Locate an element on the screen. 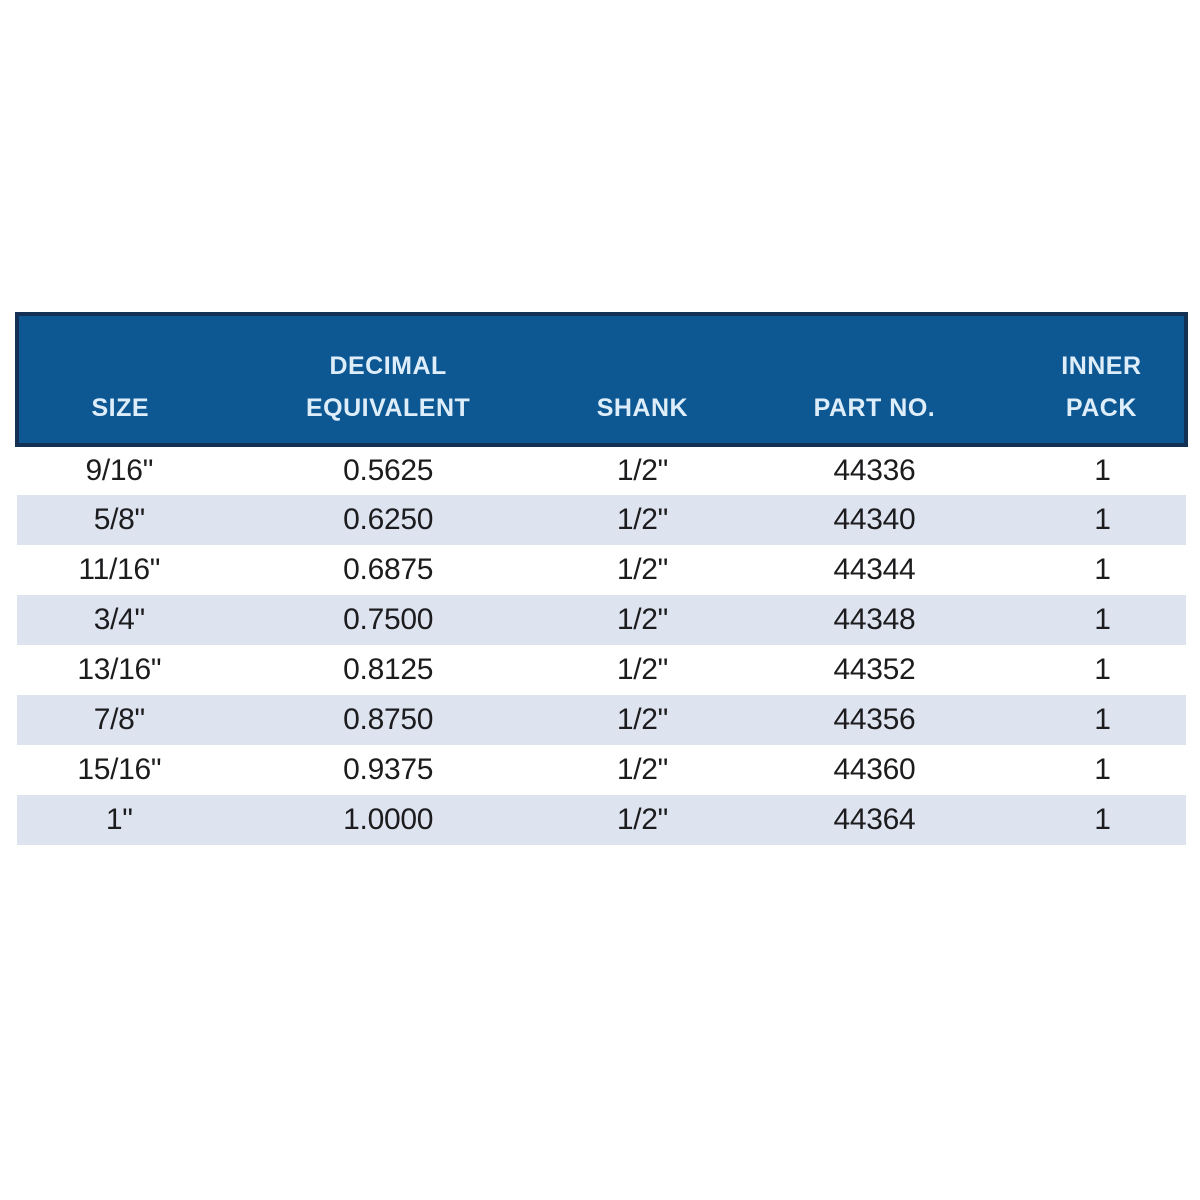 The height and width of the screenshot is (1200, 1200). cell-decimal-equivalent: 0.5625 is located at coordinates (388, 470).